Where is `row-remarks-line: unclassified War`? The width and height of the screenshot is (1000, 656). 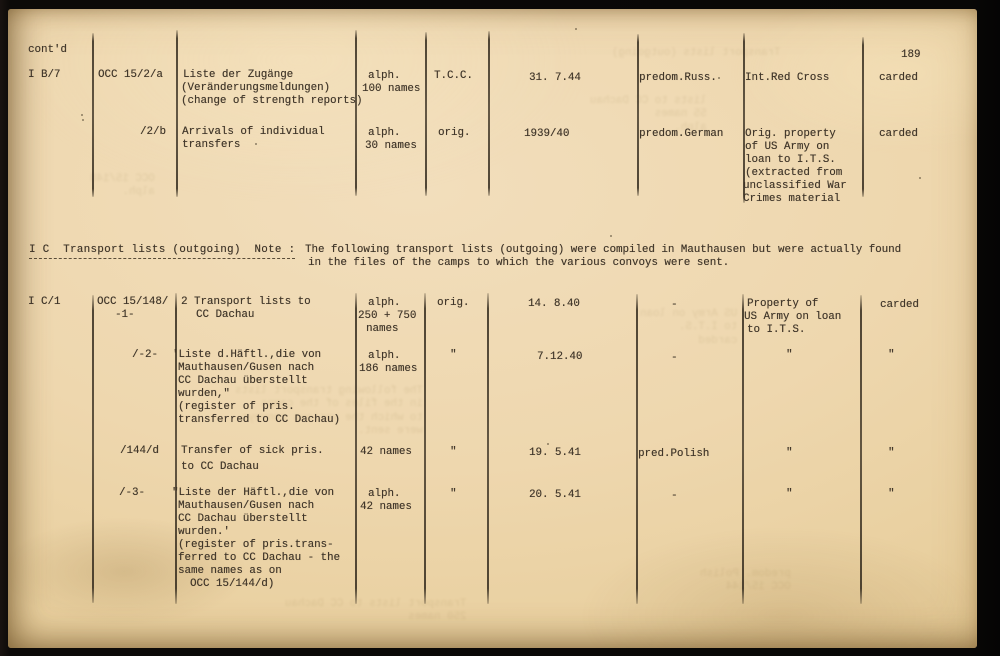 row-remarks-line: unclassified War is located at coordinates (795, 186).